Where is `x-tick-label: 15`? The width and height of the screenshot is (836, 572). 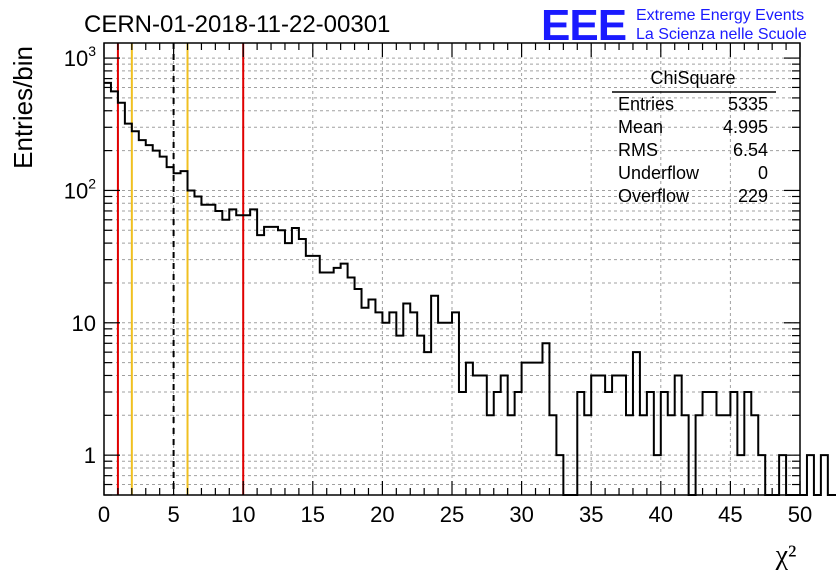
x-tick-label: 15 is located at coordinates (313, 514).